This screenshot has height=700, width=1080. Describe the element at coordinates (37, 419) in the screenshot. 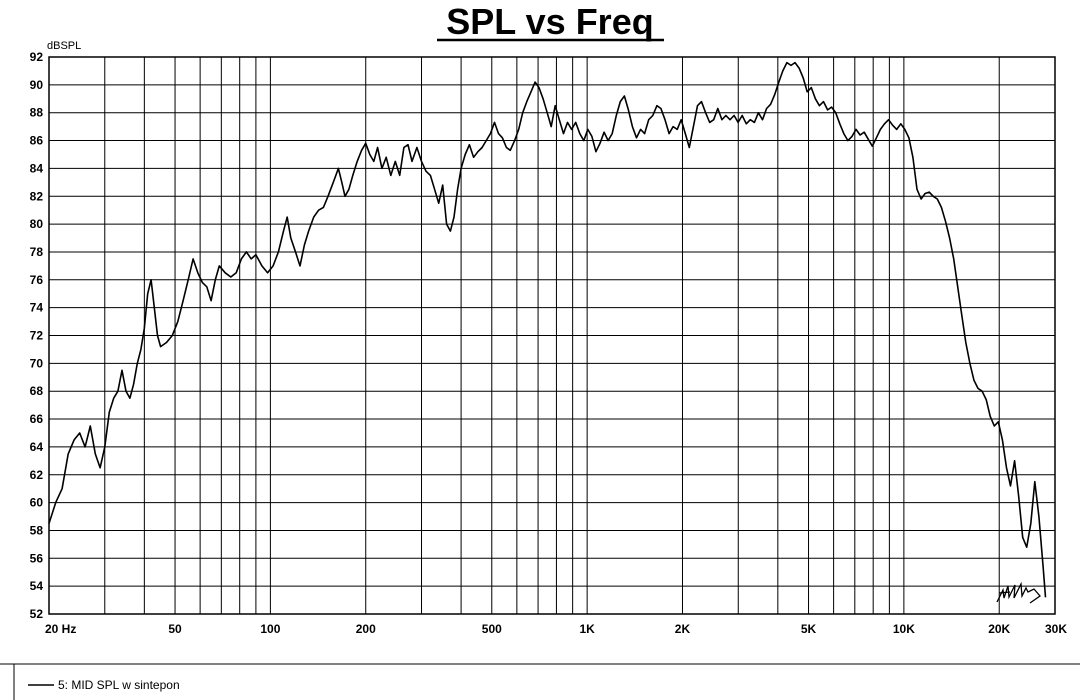

I see `y-tick-label: 66` at that location.